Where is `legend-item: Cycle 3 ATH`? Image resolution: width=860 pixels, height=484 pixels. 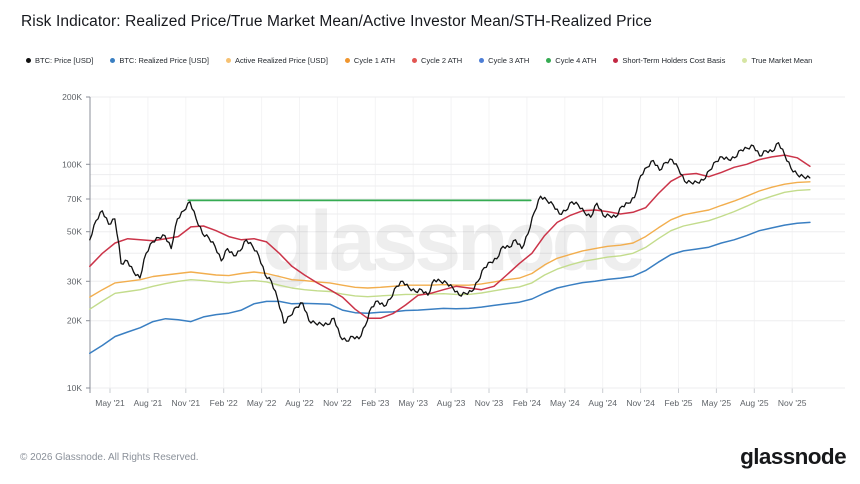
legend-item: Cycle 3 ATH is located at coordinates (504, 60).